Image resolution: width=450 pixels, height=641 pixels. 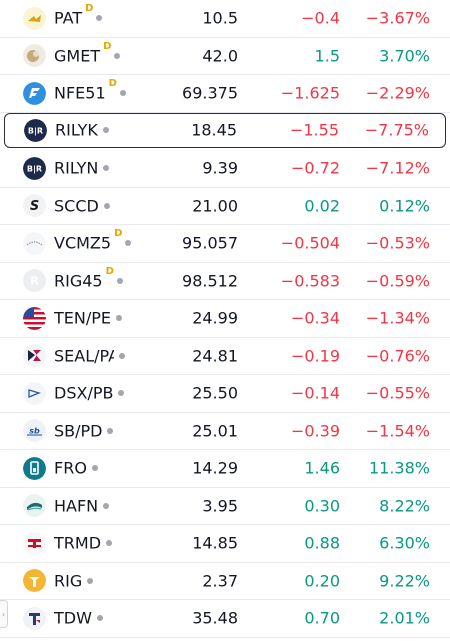 What do you see at coordinates (397, 18) in the screenshot?
I see `change-percent: −3.67%` at bounding box center [397, 18].